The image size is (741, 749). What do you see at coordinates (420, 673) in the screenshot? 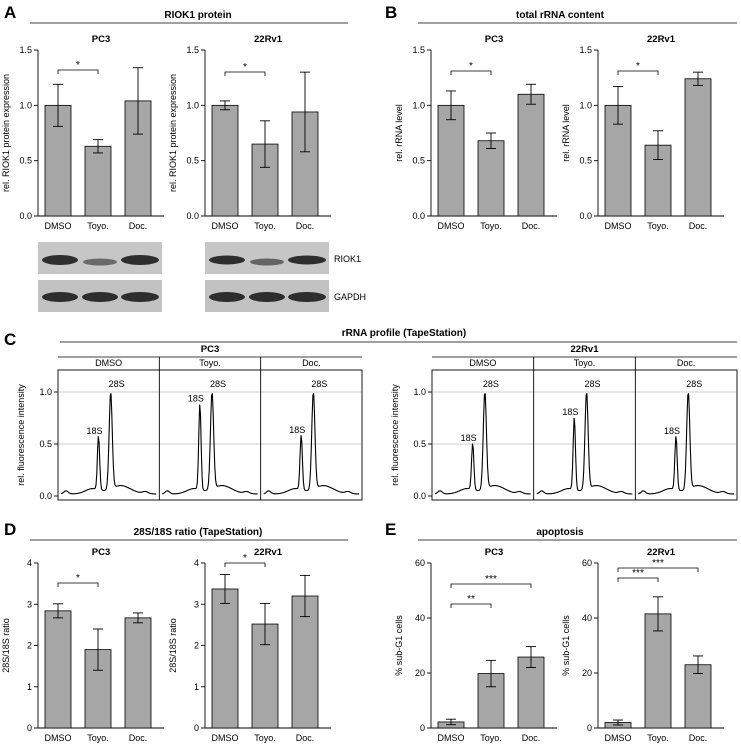
I see `y-tick-label: 20` at bounding box center [420, 673].